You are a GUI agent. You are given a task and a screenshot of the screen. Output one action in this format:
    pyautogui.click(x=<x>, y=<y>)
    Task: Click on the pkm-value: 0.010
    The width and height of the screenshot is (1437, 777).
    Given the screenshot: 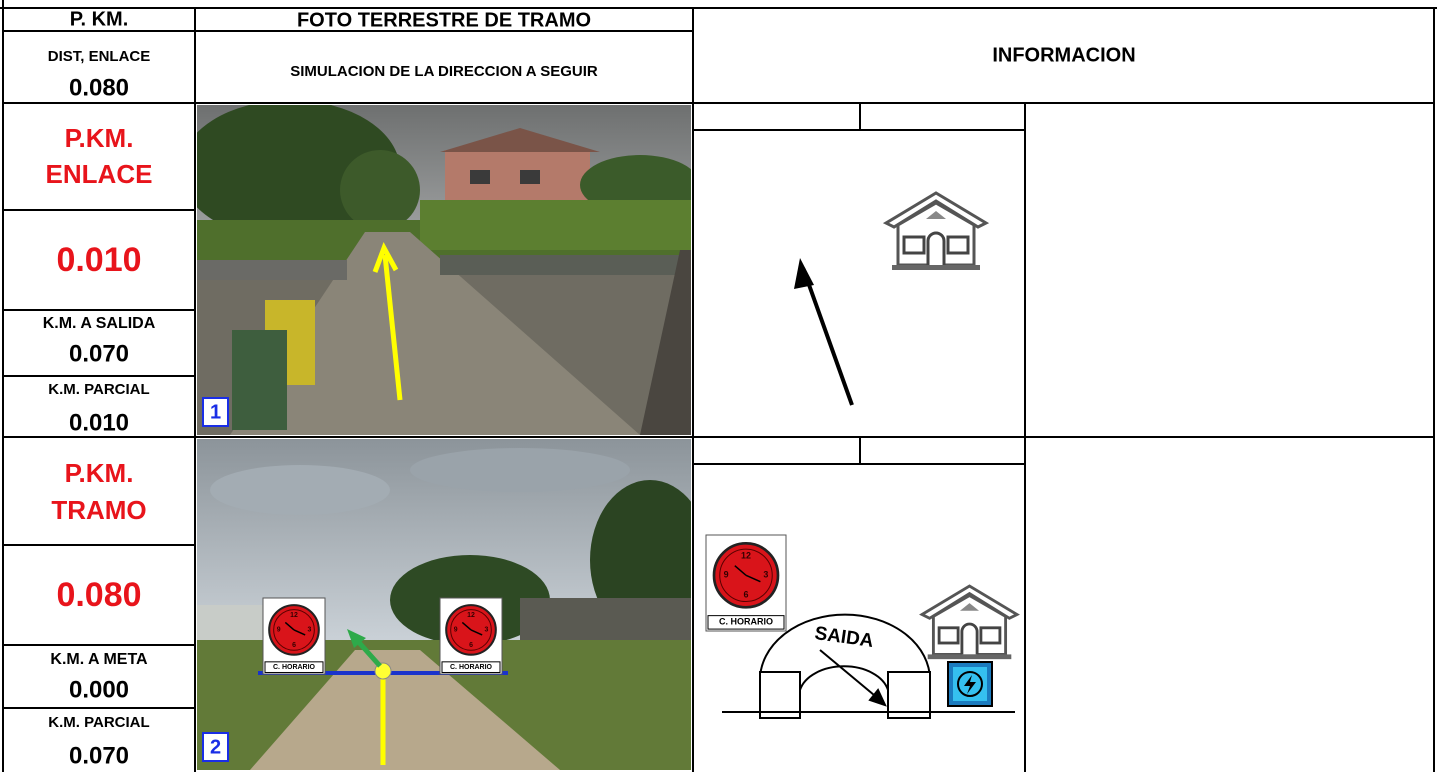 What is the action you would take?
    pyautogui.click(x=98, y=260)
    